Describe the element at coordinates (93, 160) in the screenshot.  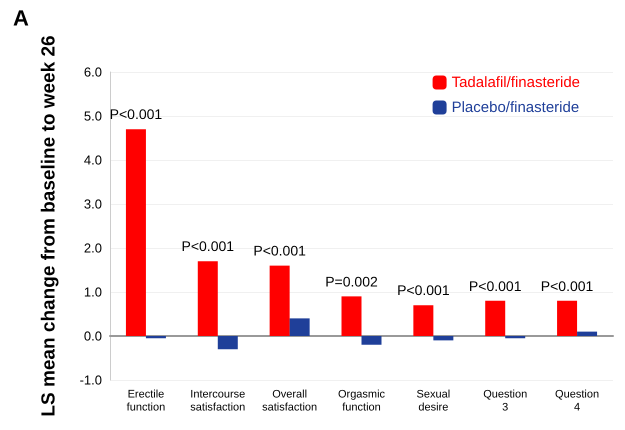
I see `y-tick-label: 4.0` at that location.